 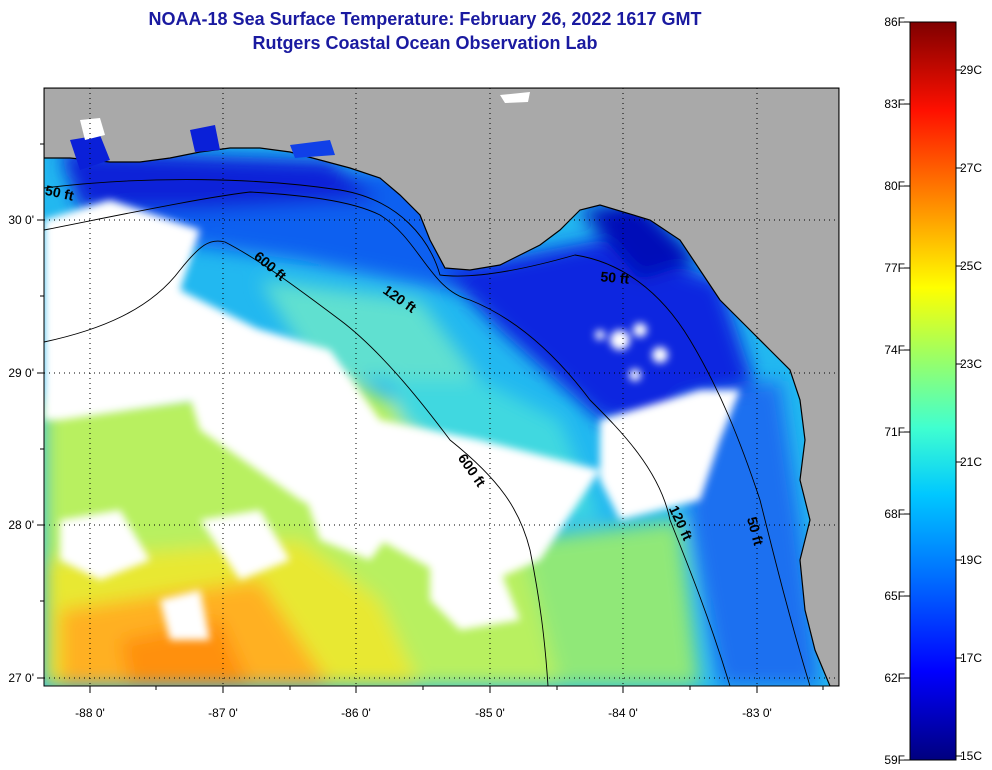 I want to click on lon-label: -88 0', so click(x=90, y=713).